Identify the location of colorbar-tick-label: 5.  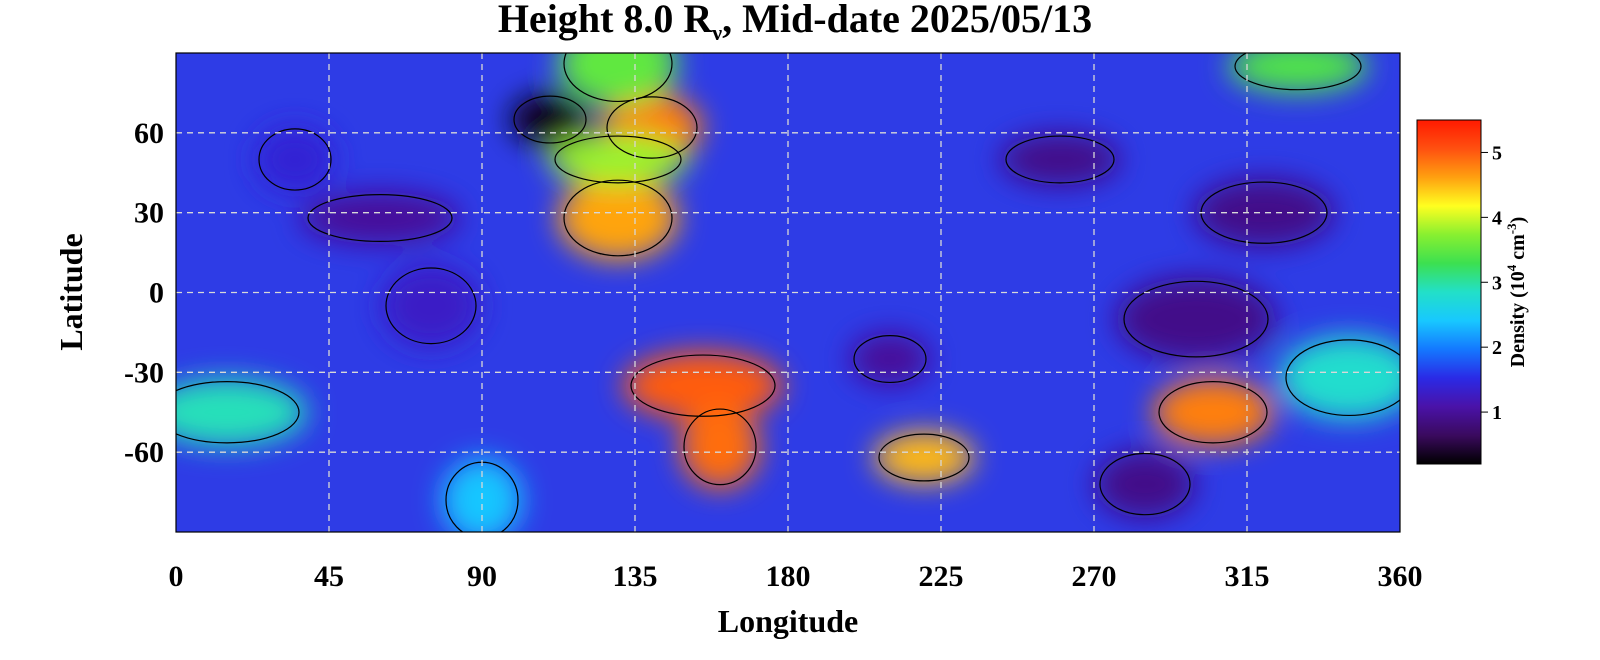
(1497, 153).